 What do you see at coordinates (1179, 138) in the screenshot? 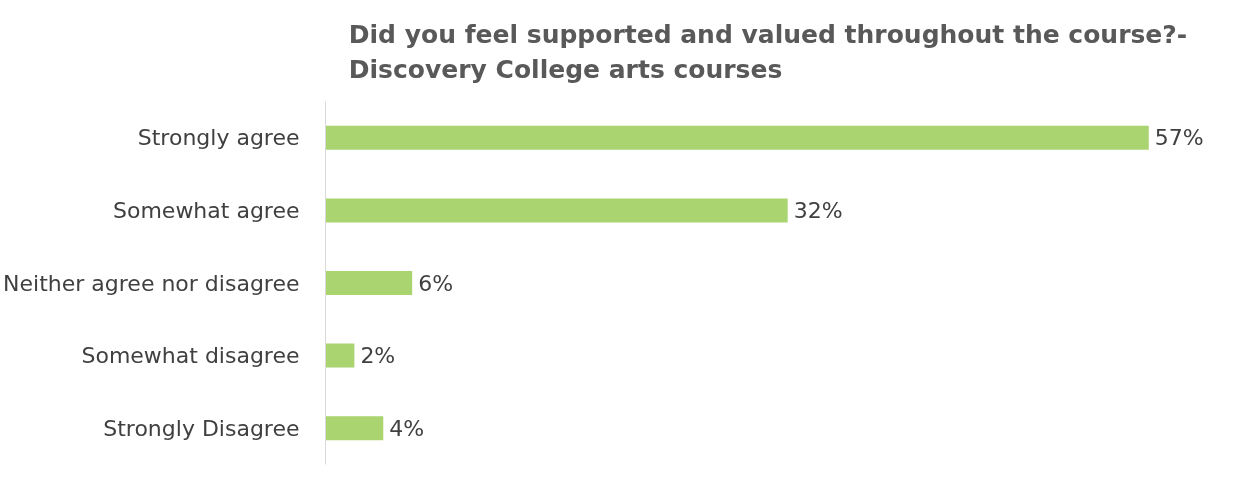
I see `data-label: 57%` at bounding box center [1179, 138].